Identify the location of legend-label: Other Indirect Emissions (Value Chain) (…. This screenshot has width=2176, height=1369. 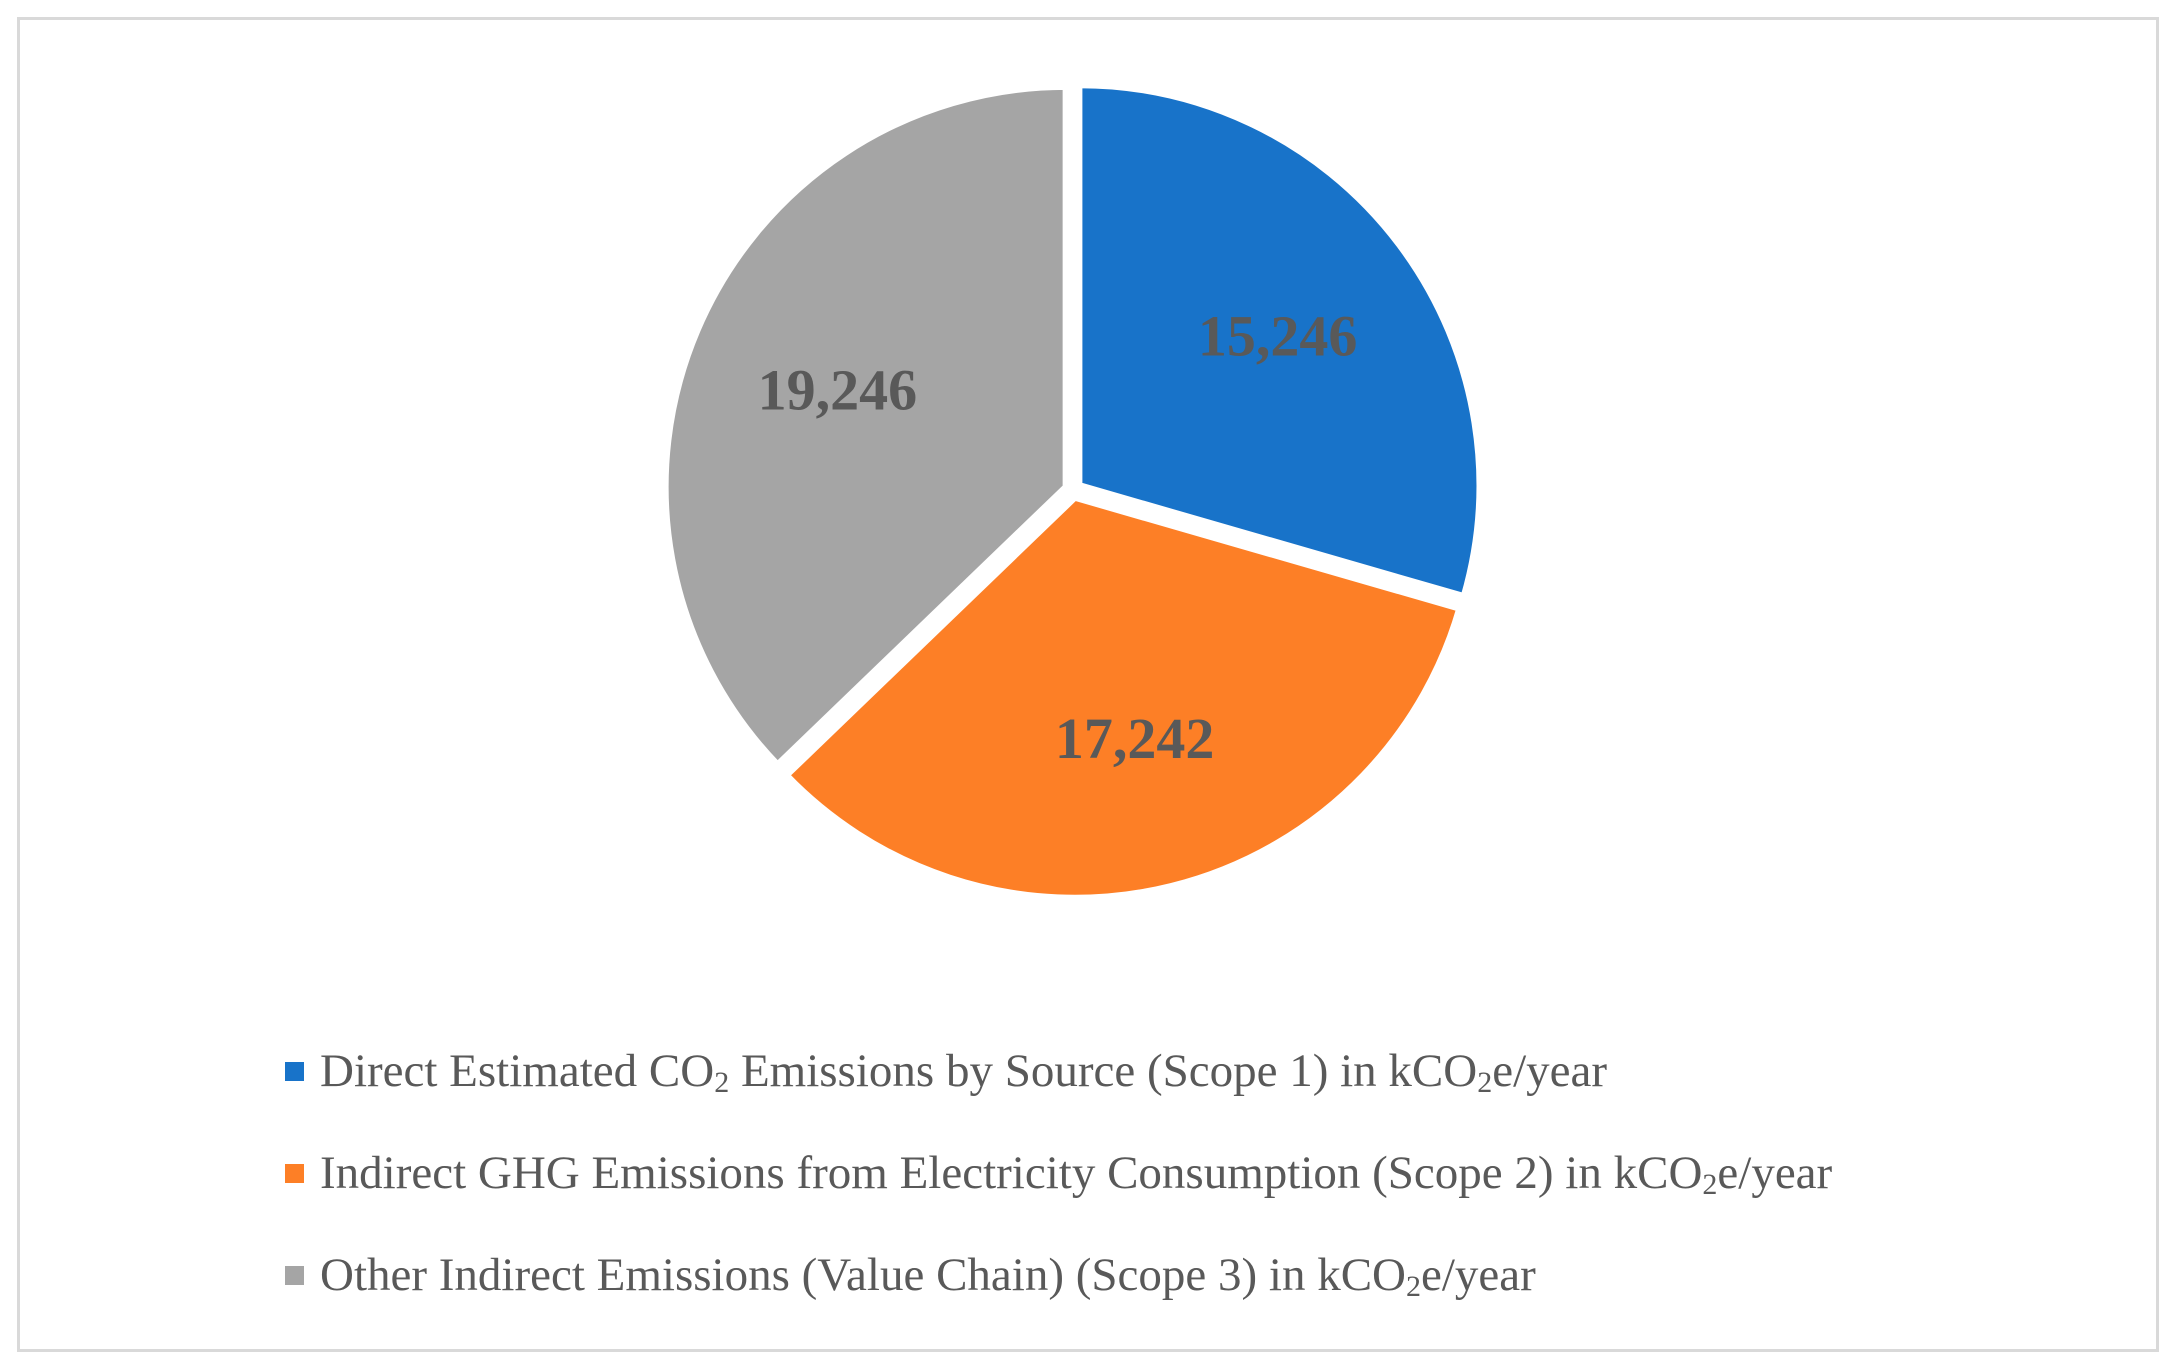
(928, 1276).